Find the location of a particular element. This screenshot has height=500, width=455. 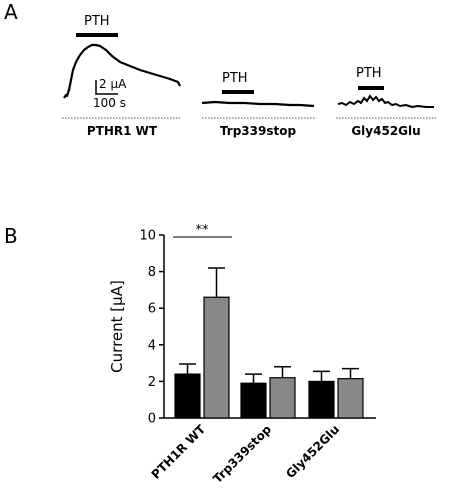

y-tick-label: 10 is located at coordinates (147, 236).